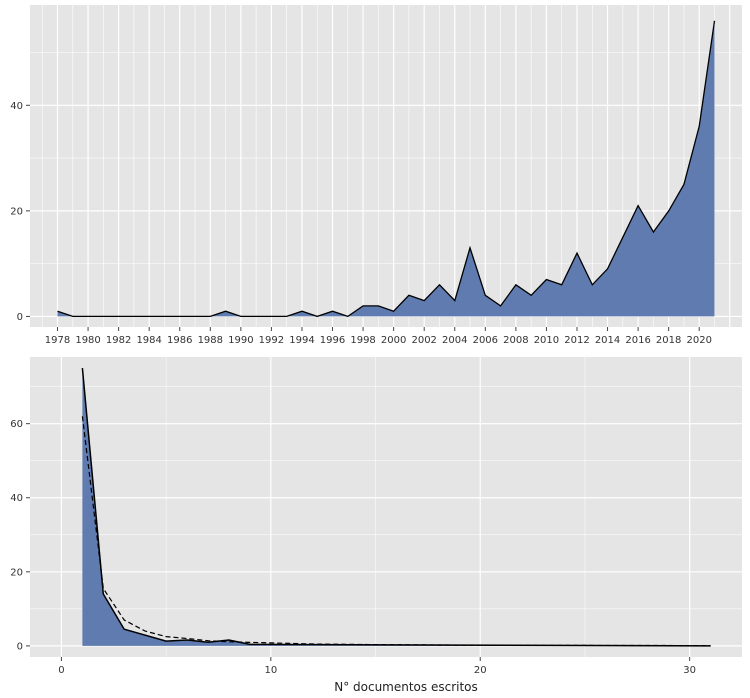 The width and height of the screenshot is (750, 698). Describe the element at coordinates (515, 340) in the screenshot. I see `x-tick-label: 2008` at that location.